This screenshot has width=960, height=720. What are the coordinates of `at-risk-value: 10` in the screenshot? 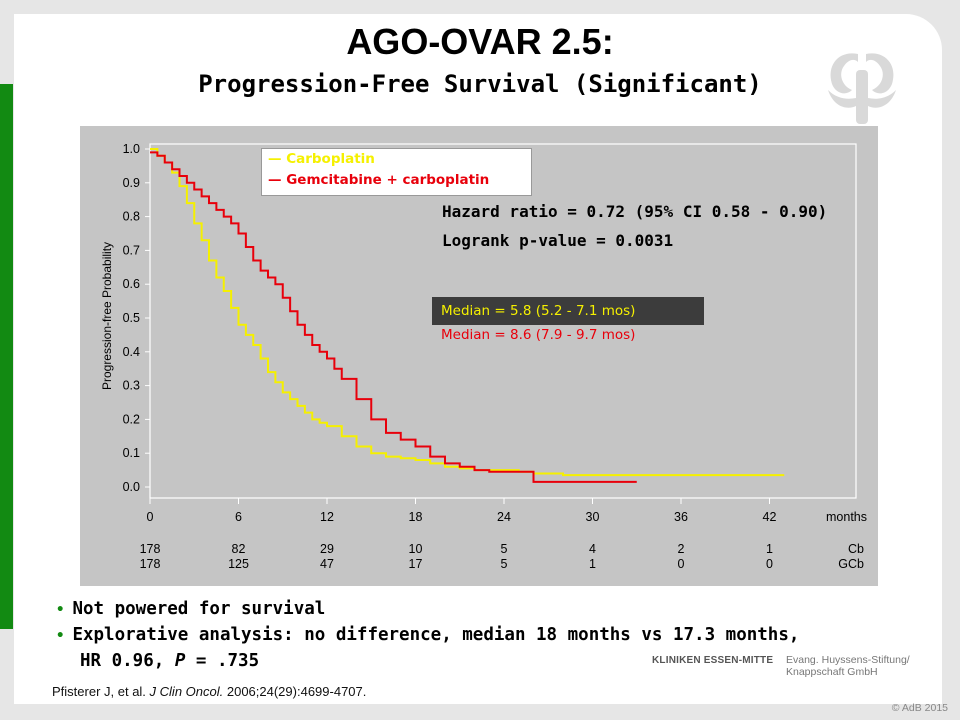 It's located at (416, 549).